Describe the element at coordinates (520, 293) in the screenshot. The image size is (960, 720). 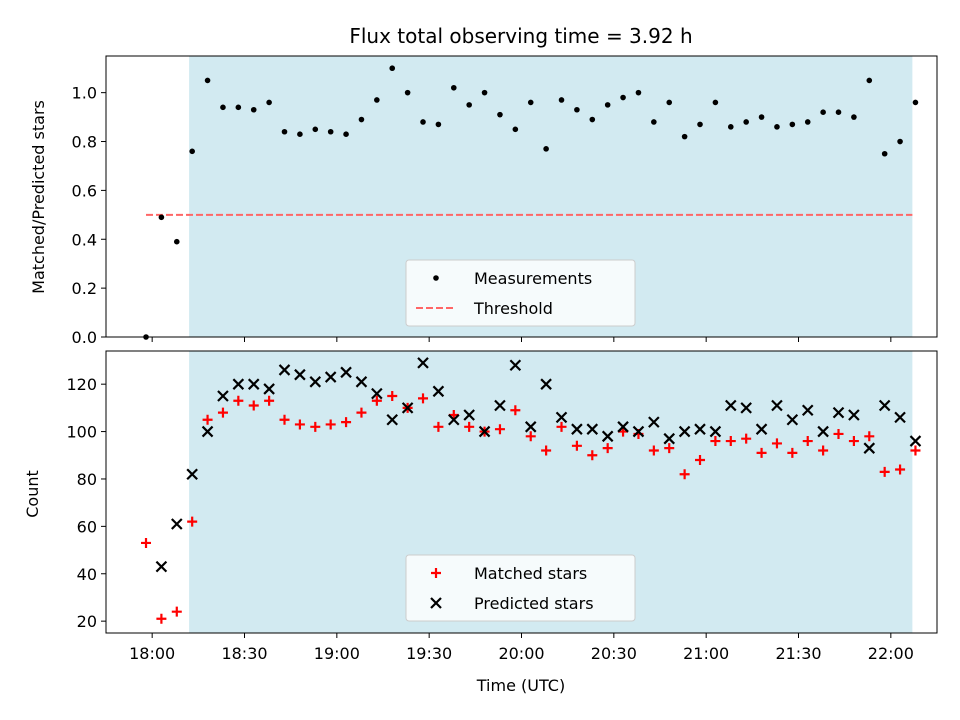
I see `legend-box` at that location.